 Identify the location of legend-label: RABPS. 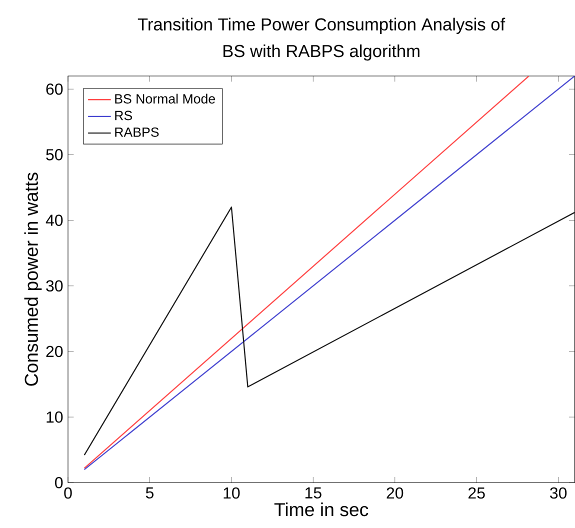
(137, 132).